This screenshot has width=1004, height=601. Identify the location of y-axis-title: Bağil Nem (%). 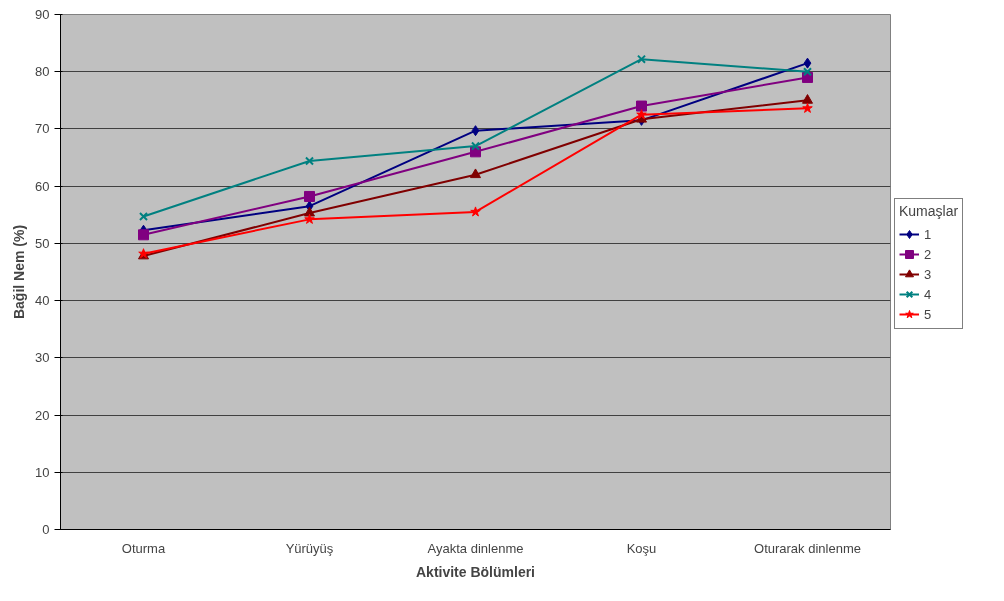
(19, 272).